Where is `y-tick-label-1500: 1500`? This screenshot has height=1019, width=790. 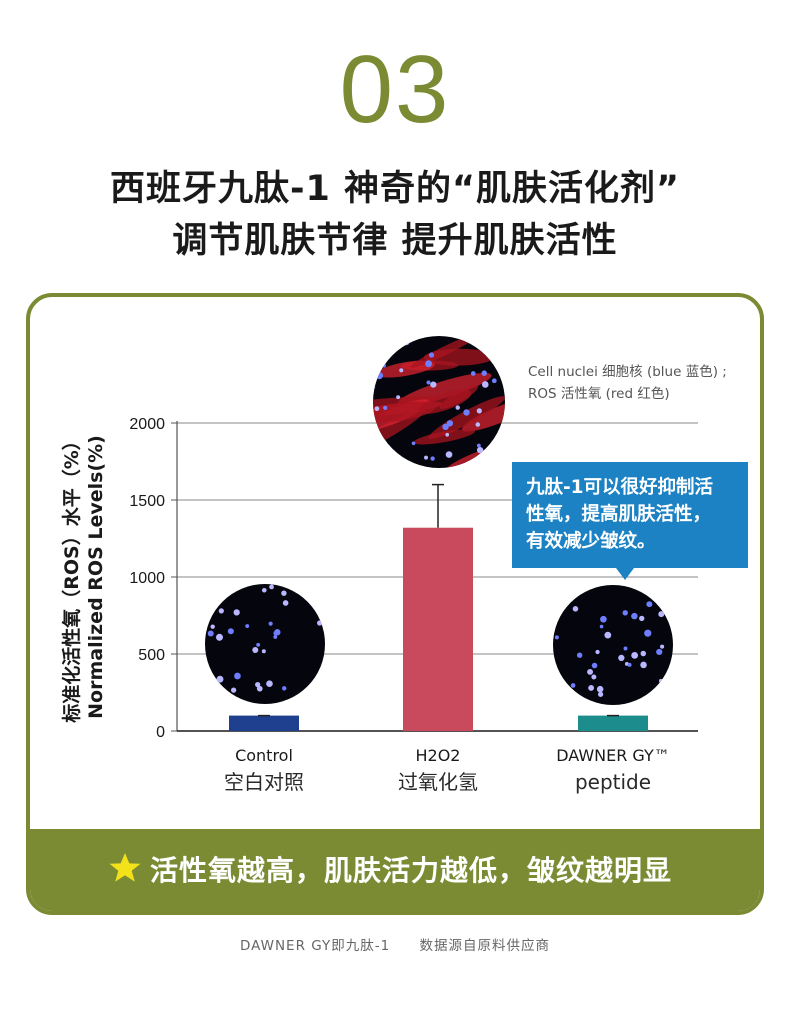 y-tick-label-1500: 1500 is located at coordinates (147, 501).